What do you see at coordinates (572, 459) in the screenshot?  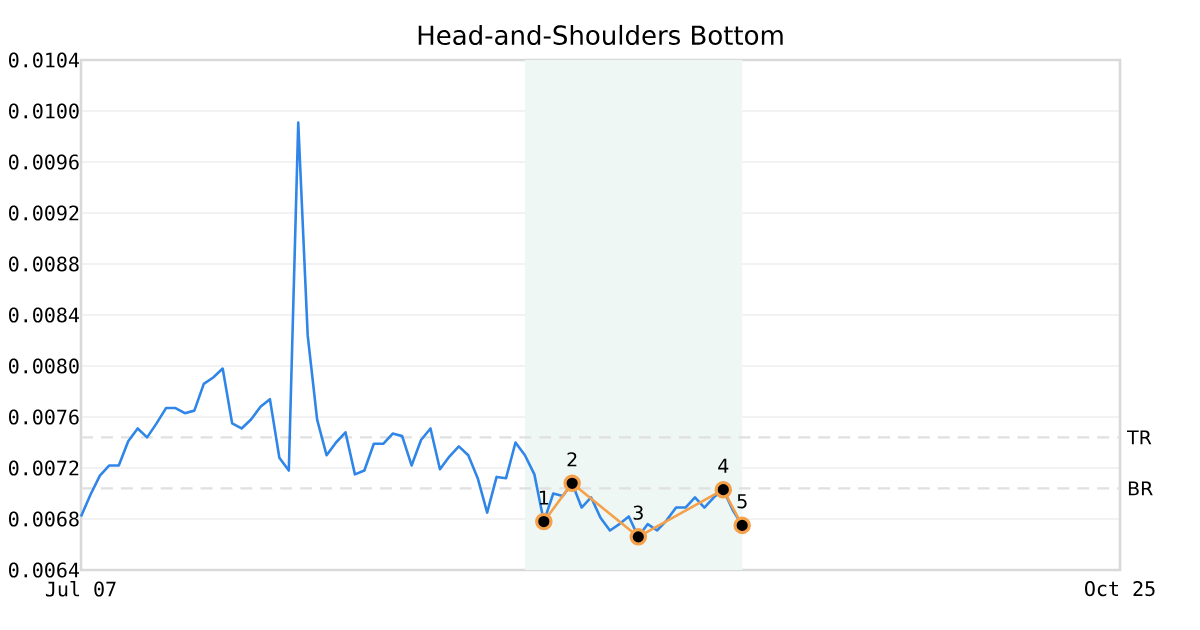 I see `annotation: 2` at bounding box center [572, 459].